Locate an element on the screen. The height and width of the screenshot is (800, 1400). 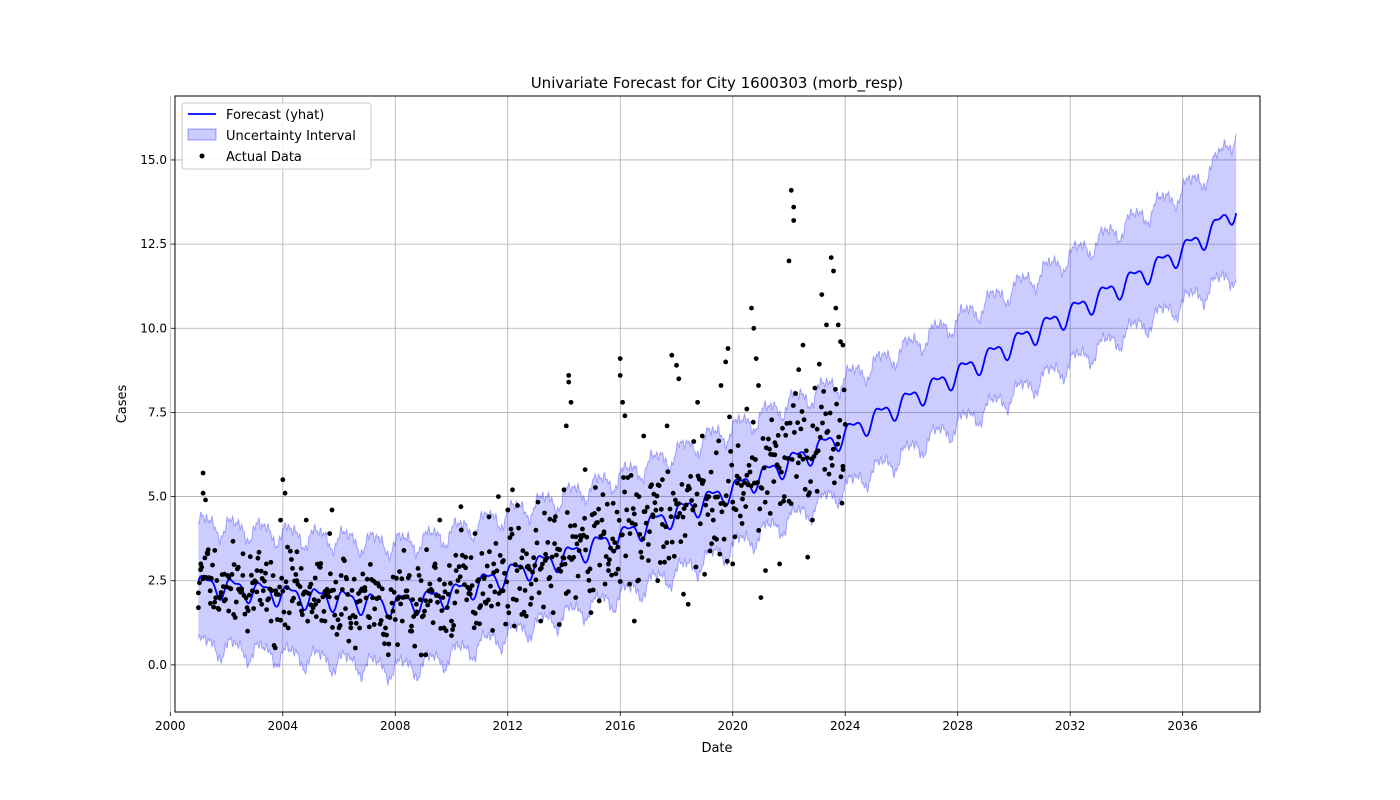
x-tick-label: 2004 is located at coordinates (283, 726).